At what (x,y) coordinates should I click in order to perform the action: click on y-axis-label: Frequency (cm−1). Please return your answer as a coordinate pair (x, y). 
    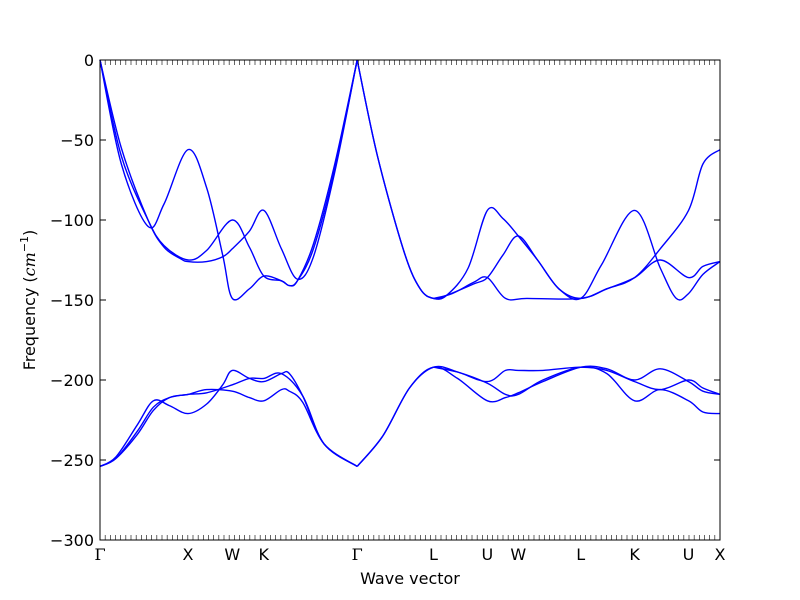
    Looking at the image, I should click on (28, 300).